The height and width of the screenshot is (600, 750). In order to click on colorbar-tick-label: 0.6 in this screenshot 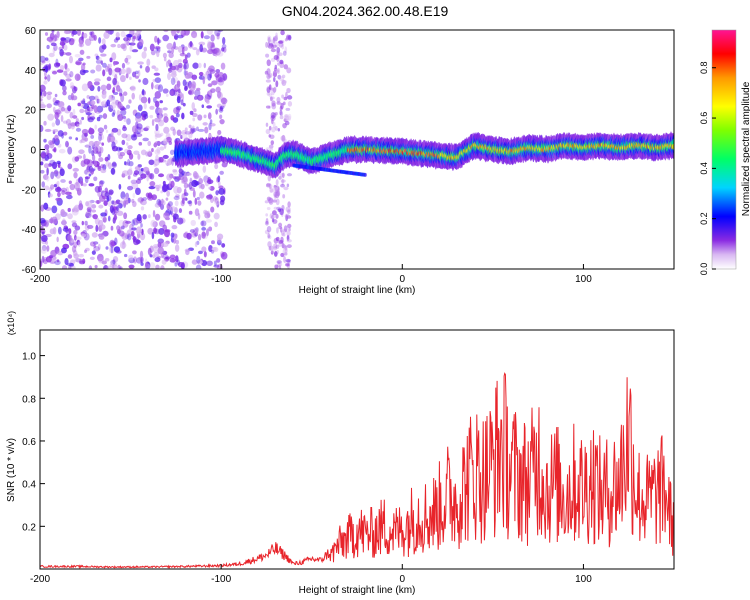, I will do `click(704, 118)`.